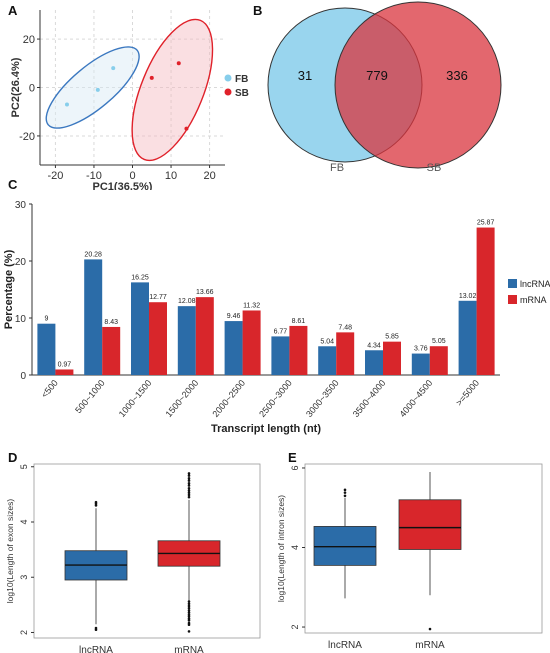 This screenshot has width=550, height=653. I want to click on x-tick-label: 10, so click(171, 176).